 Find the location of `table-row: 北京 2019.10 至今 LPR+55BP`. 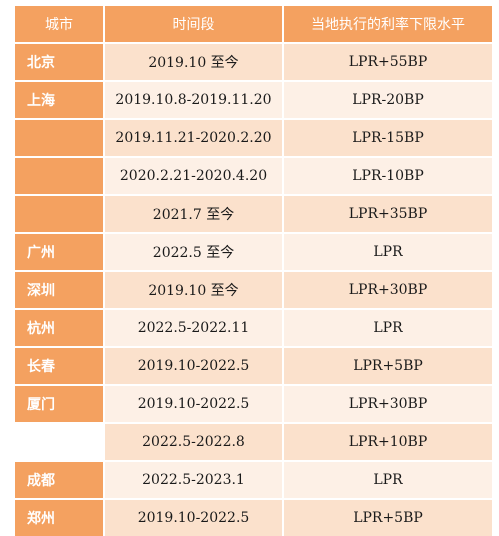

table-row: 北京 2019.10 至今 LPR+55BP is located at coordinates (253, 62).